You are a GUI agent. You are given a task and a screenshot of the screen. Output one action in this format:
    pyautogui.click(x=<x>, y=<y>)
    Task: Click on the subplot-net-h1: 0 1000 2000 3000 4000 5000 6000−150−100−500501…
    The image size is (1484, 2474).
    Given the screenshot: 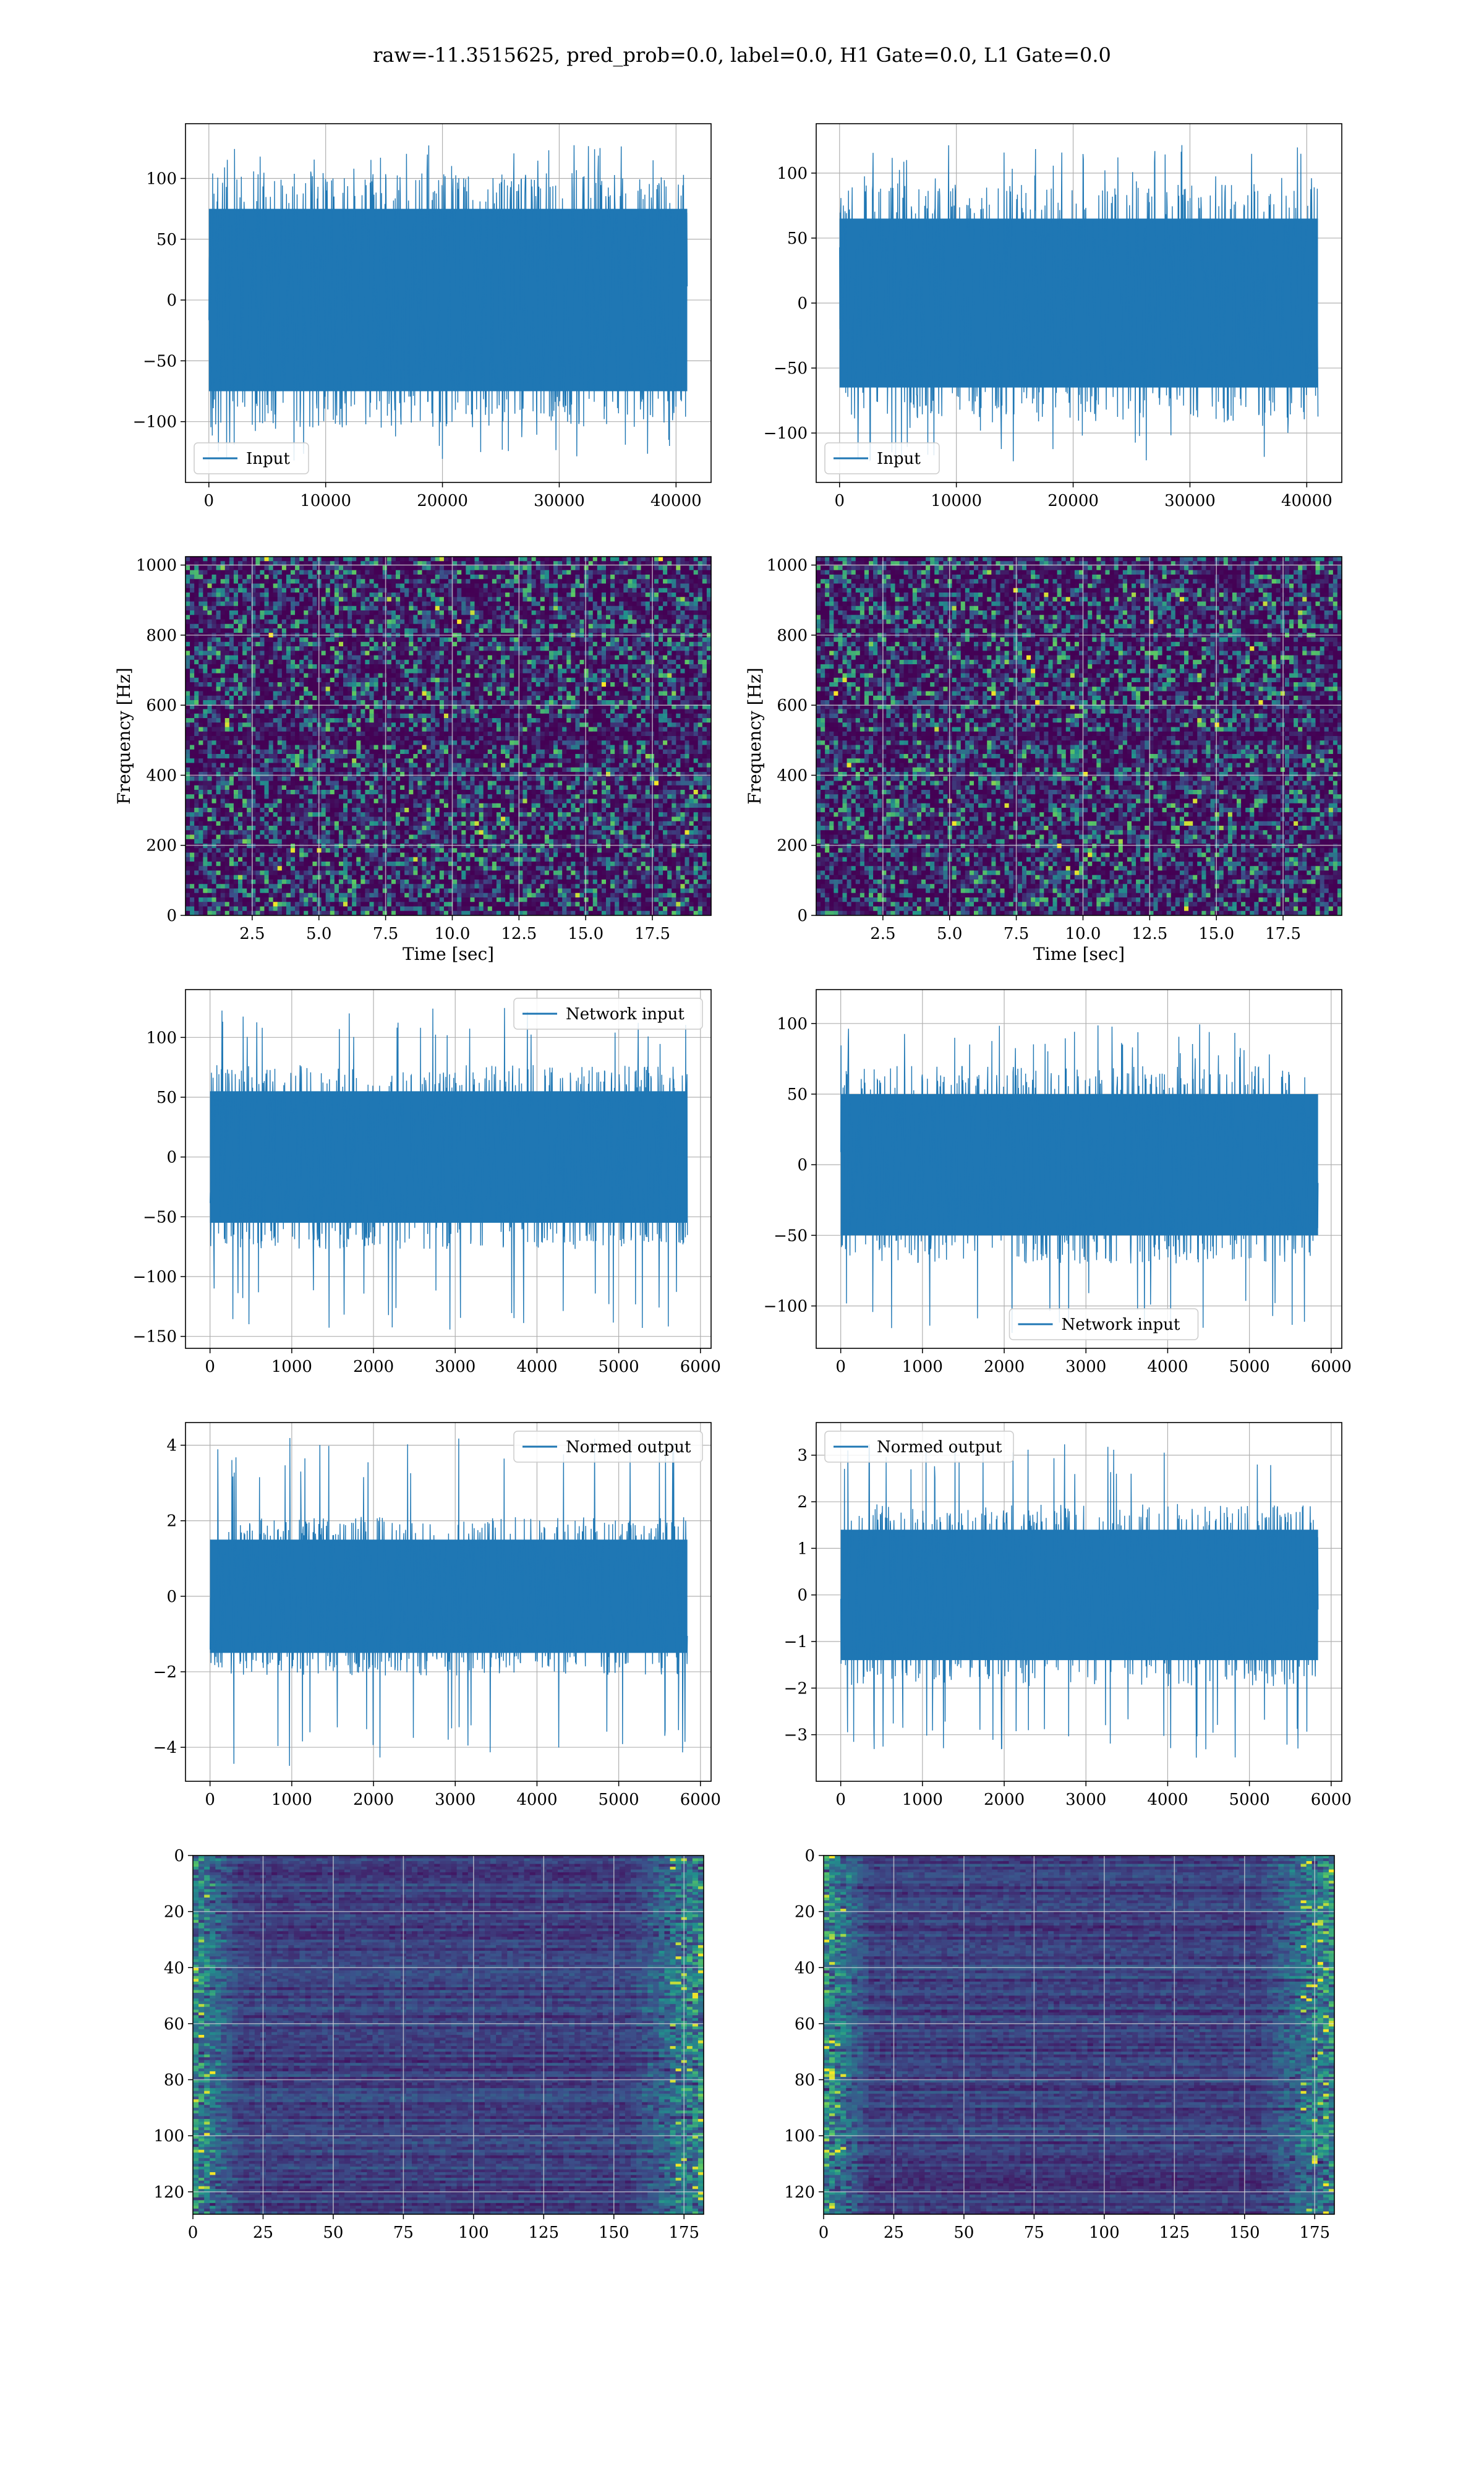 What is the action you would take?
    pyautogui.click(x=427, y=1183)
    